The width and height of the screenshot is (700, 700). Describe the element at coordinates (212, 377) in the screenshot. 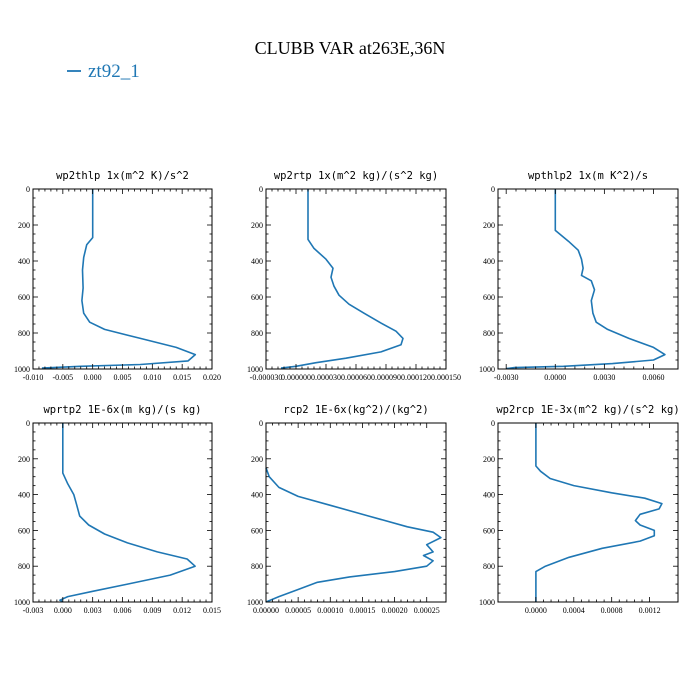

I see `x-tick-label: 0.020` at that location.